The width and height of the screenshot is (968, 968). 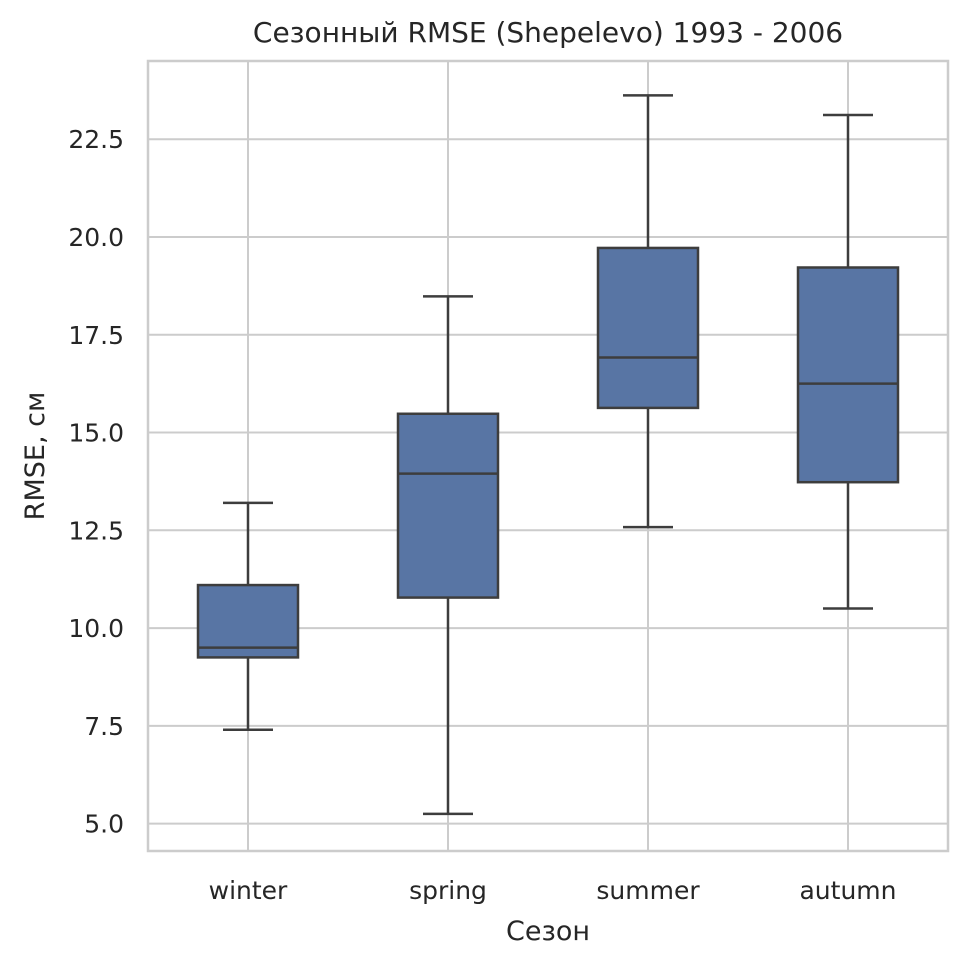 I want to click on y-tick-label: 22.5, so click(x=96, y=139).